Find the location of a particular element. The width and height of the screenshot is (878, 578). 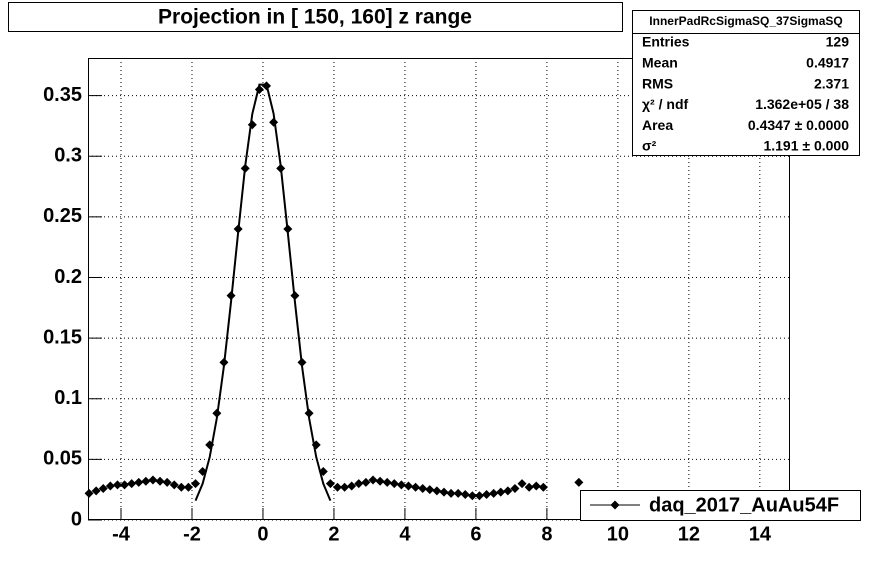

stats-label: RMS is located at coordinates (657, 83).